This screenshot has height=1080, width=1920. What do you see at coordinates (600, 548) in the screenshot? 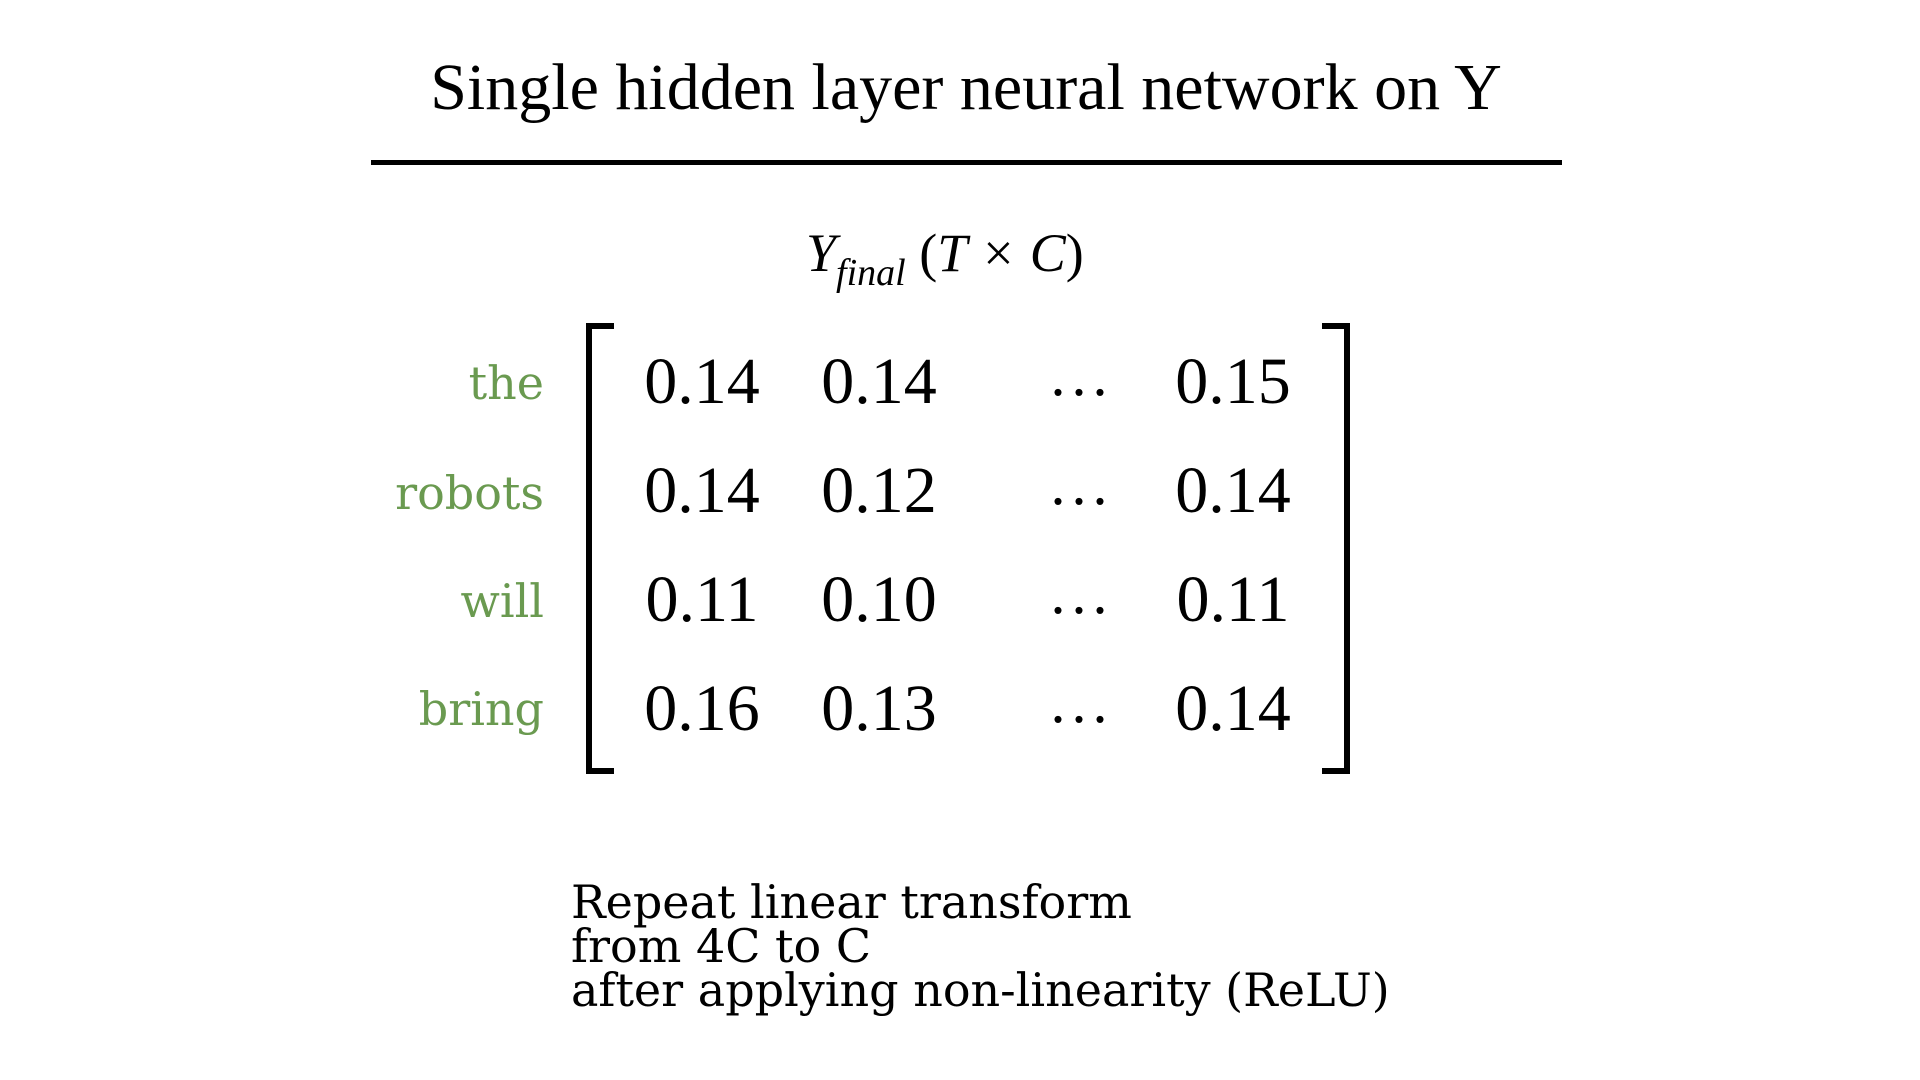
I see `matrix-left-bracket` at bounding box center [600, 548].